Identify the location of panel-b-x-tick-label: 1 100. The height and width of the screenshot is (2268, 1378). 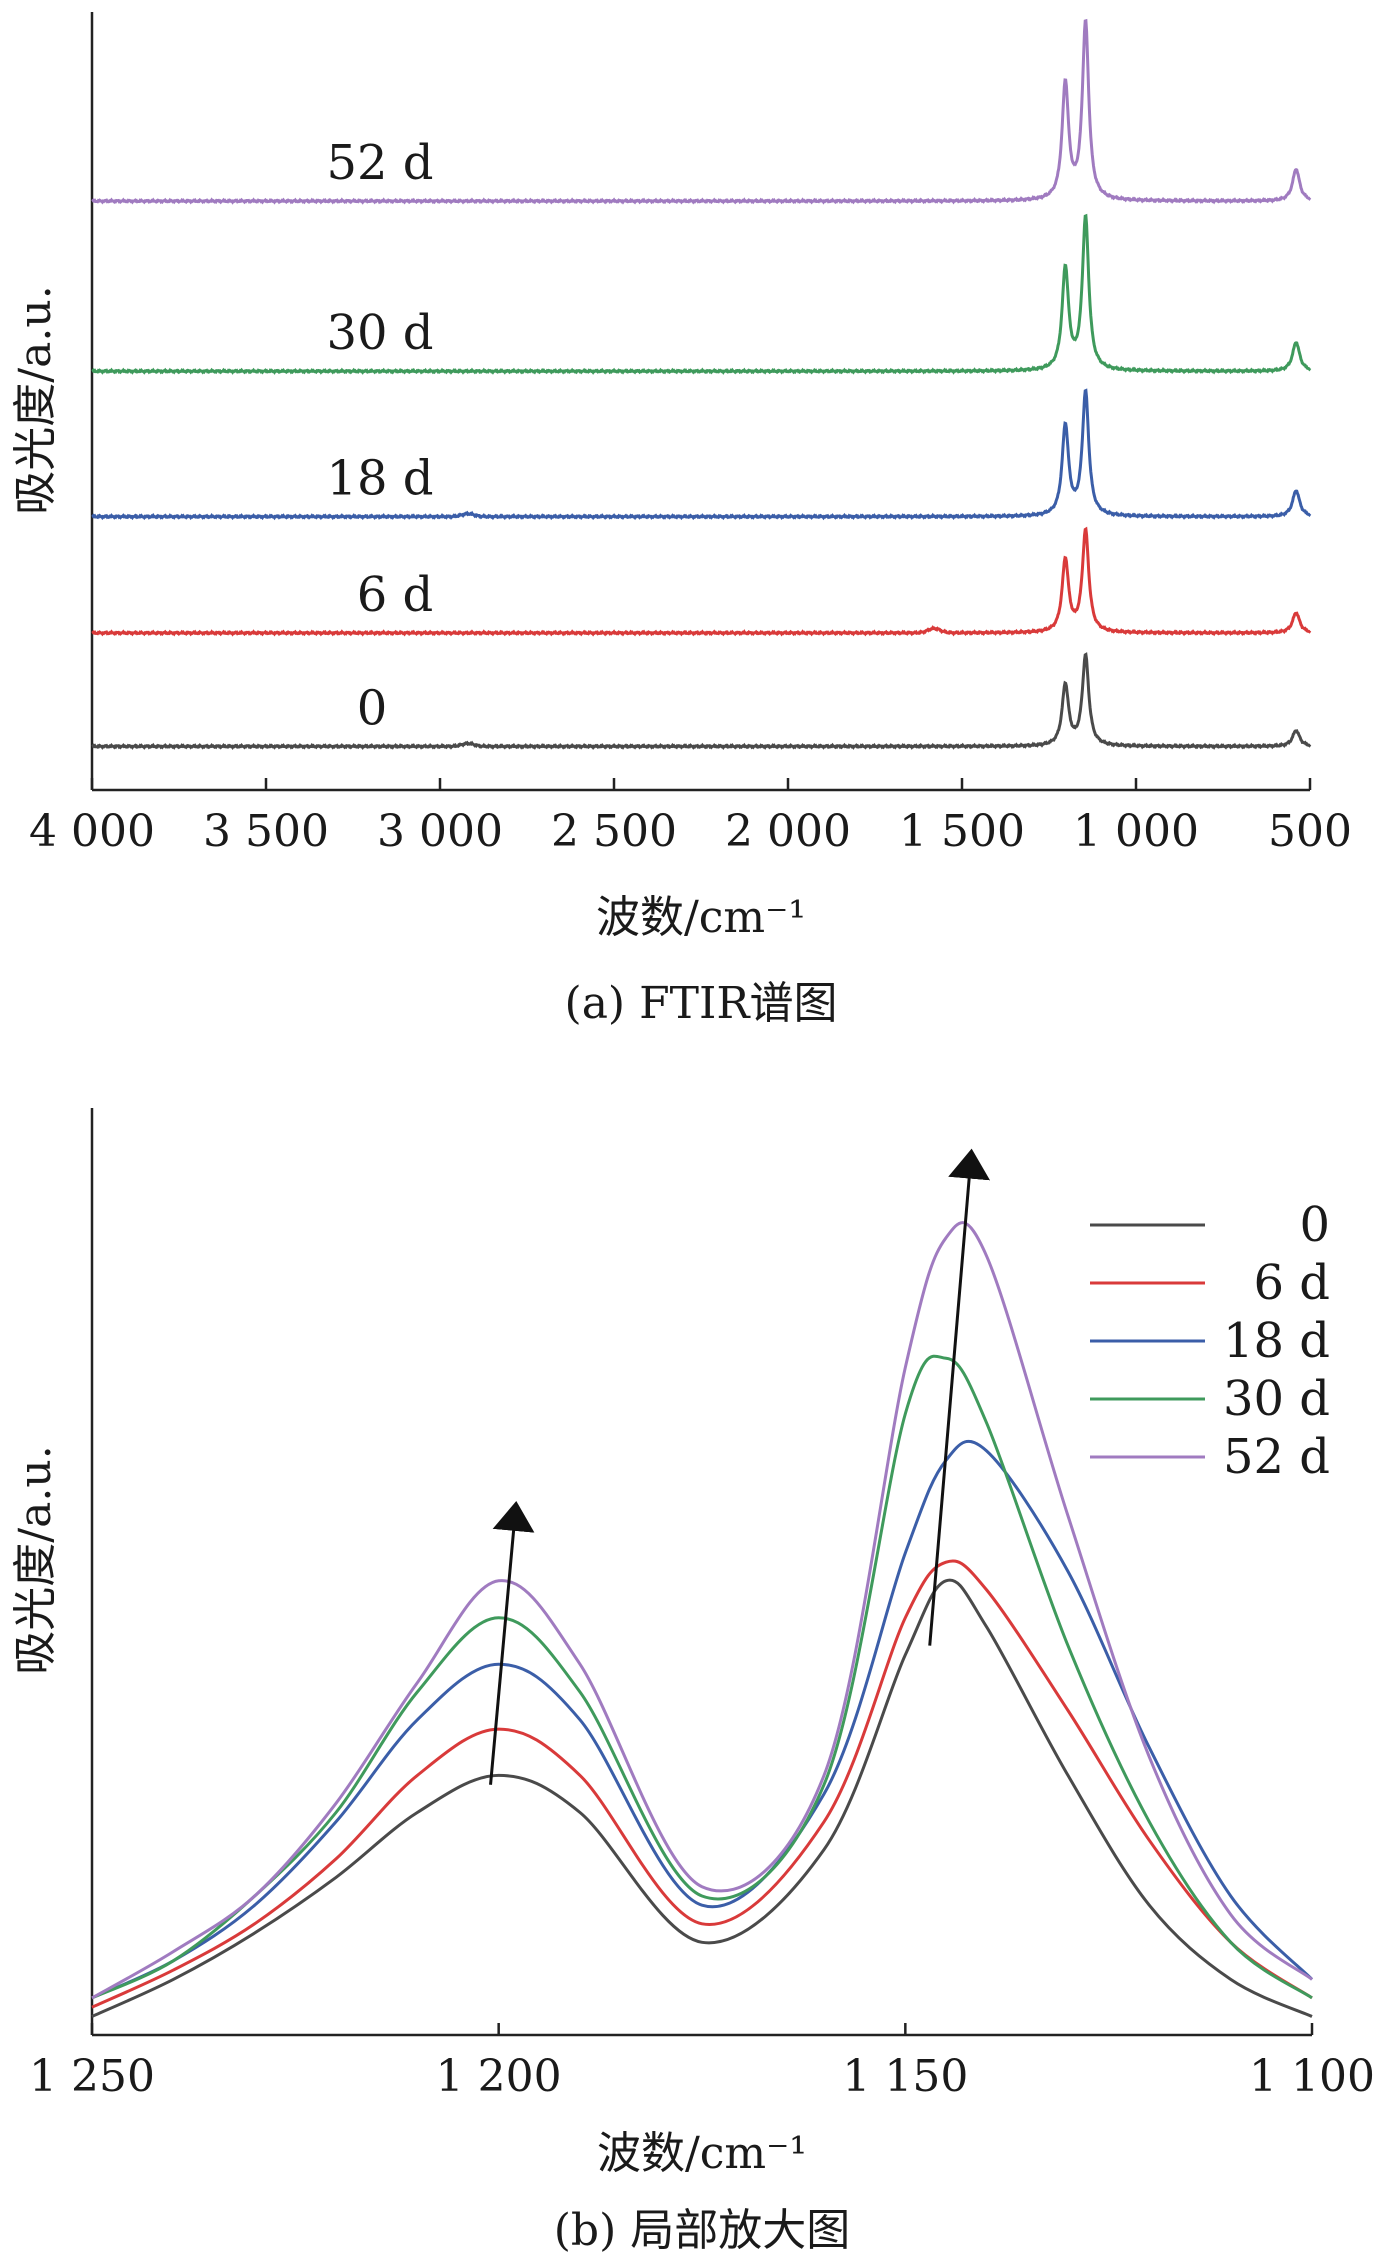
(1312, 2076).